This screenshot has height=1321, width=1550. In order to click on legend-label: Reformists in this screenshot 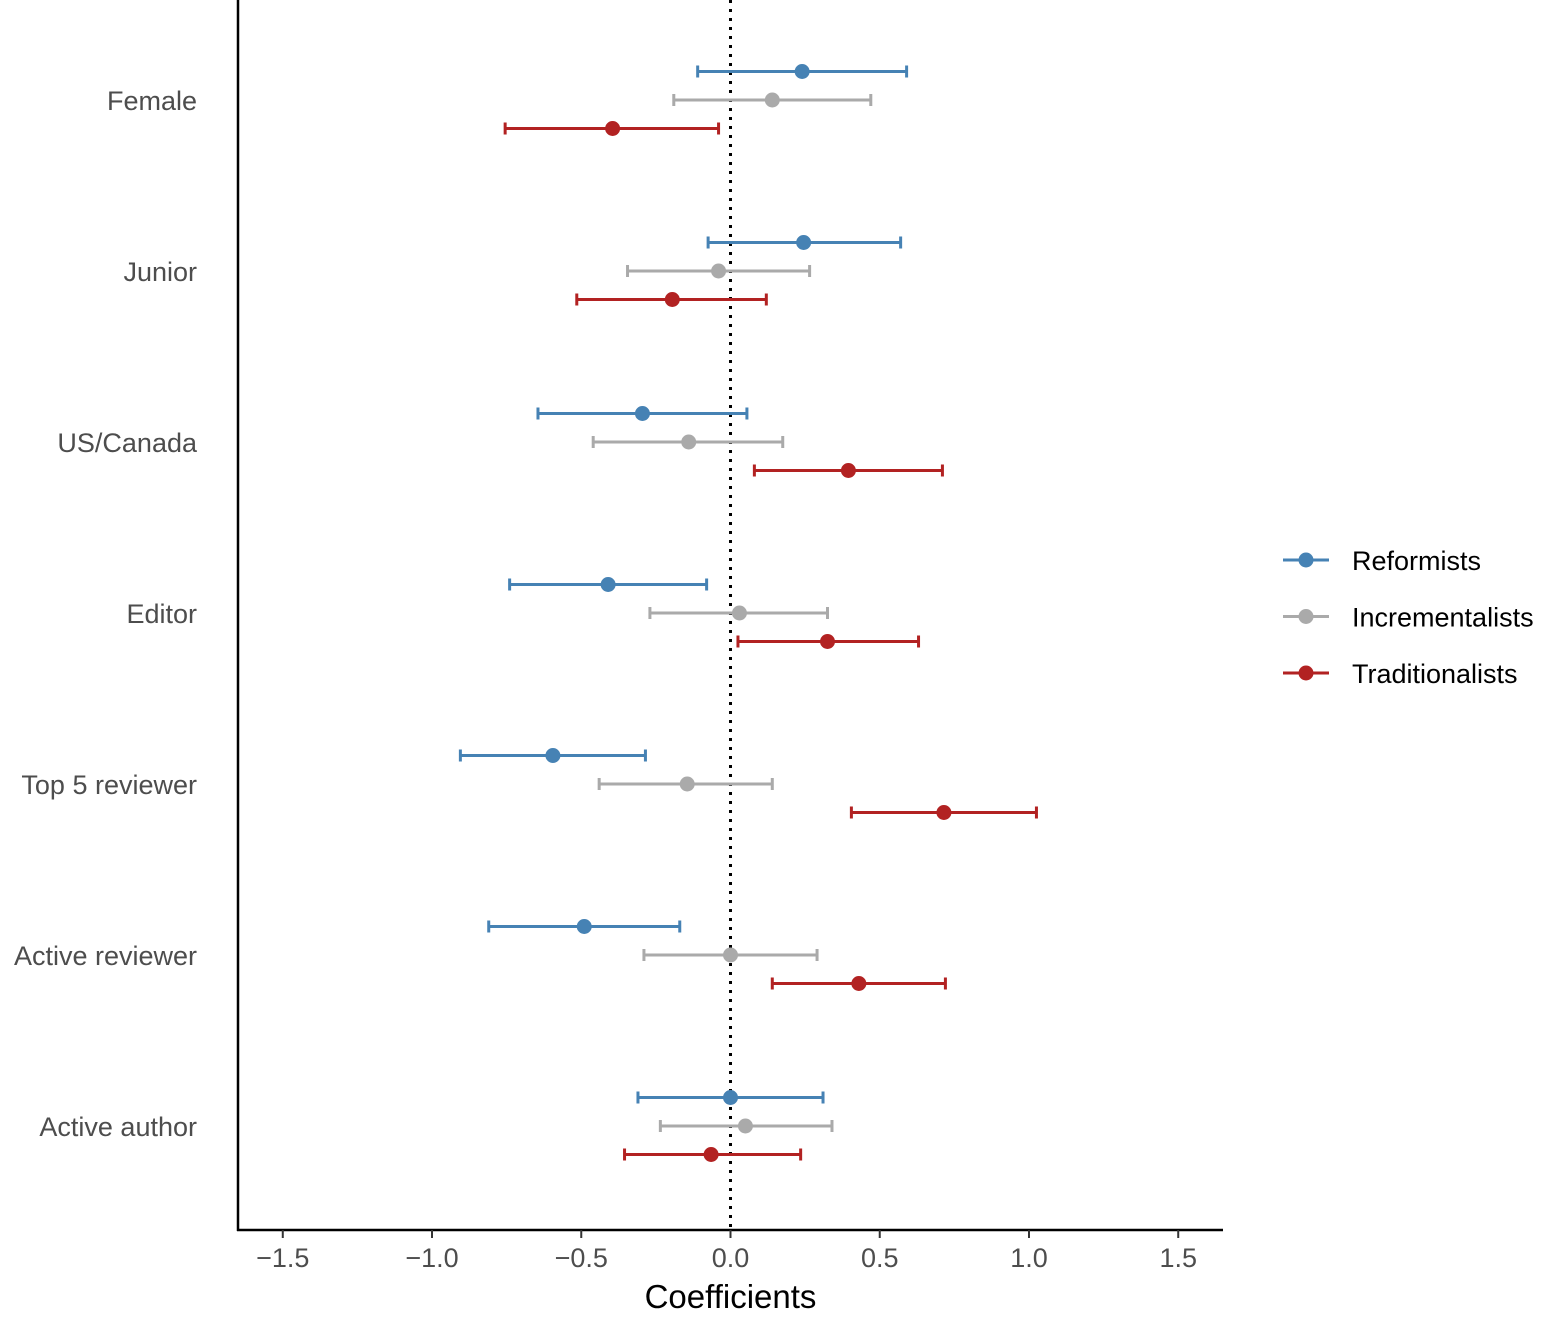, I will do `click(1416, 561)`.